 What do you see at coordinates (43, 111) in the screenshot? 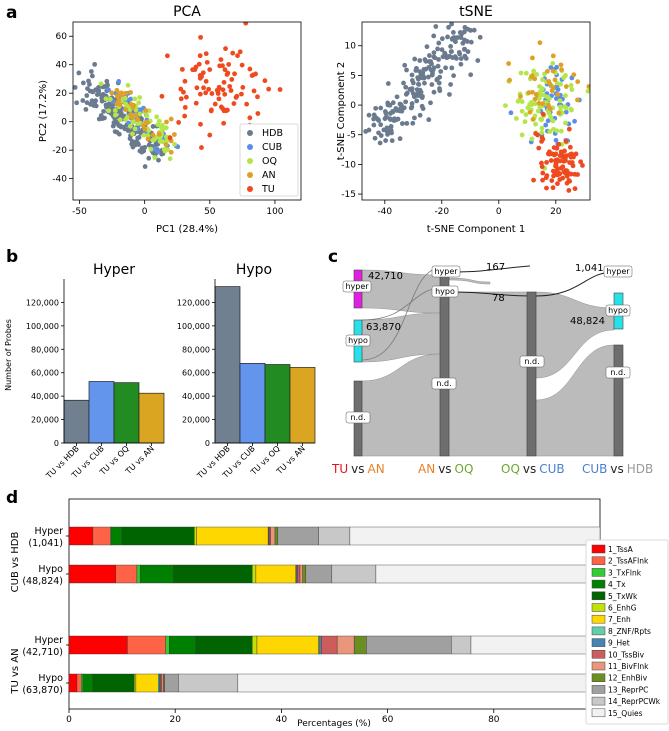
I see `pca-ylabel: PC2 (17.2%)` at bounding box center [43, 111].